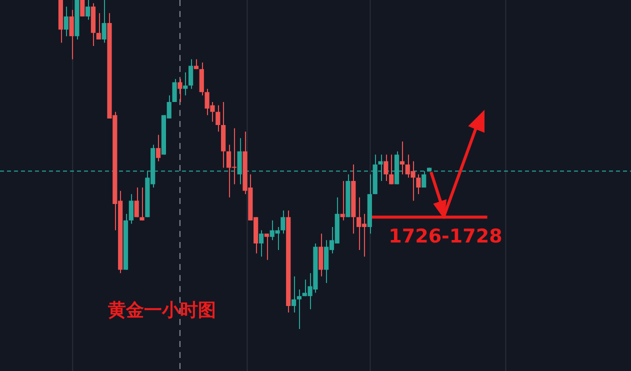 The width and height of the screenshot is (631, 371). What do you see at coordinates (162, 310) in the screenshot?
I see `text: 黄金一小时图` at bounding box center [162, 310].